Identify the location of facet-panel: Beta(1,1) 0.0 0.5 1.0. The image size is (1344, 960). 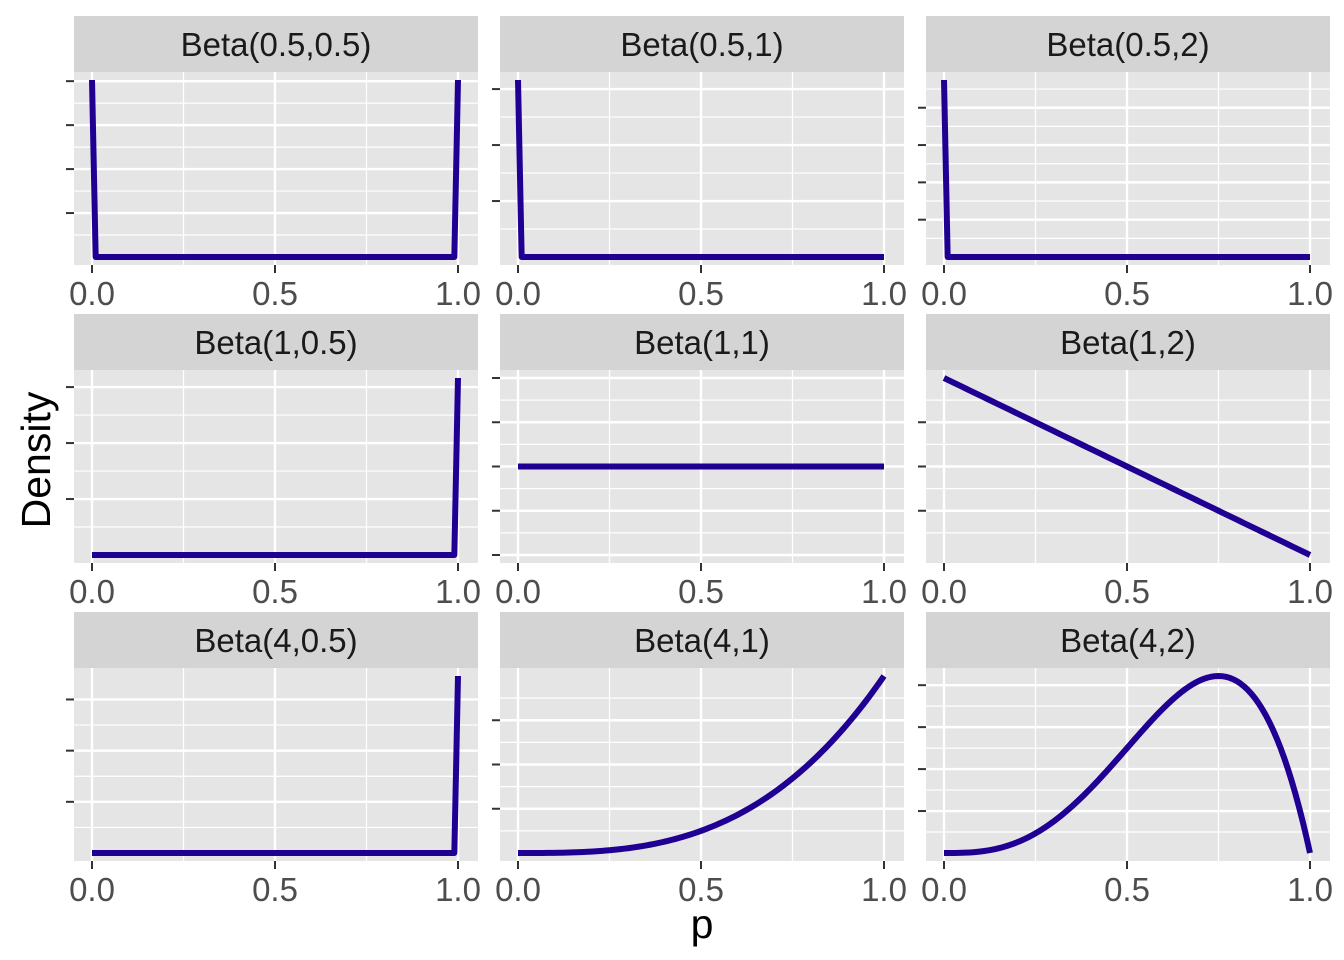
(699, 462).